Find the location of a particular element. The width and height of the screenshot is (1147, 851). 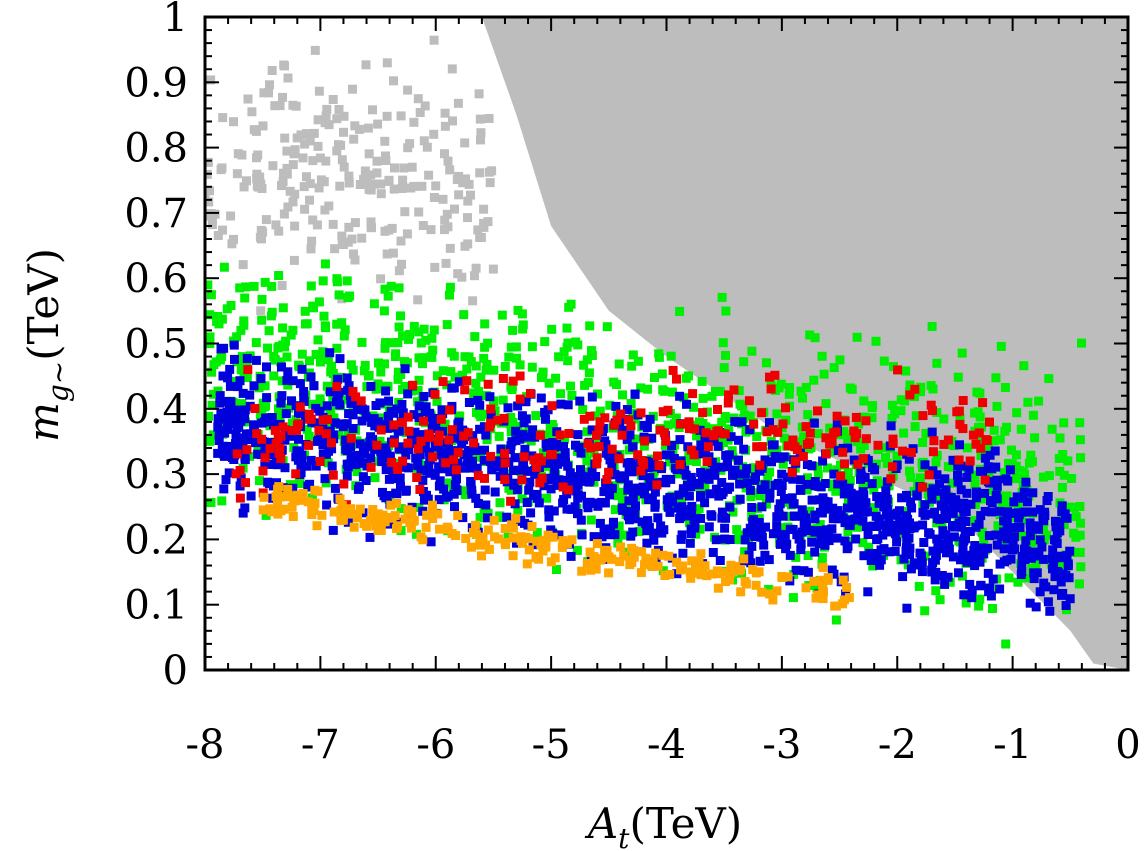

y-axis-title: mg~(TeV) is located at coordinates (47, 345).